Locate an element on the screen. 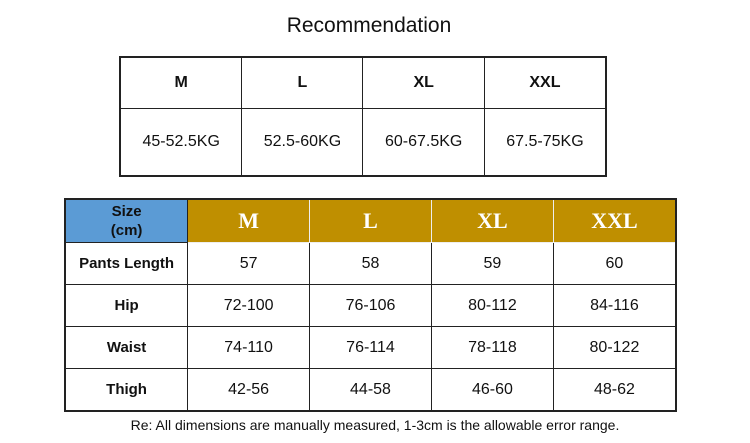  table-row: Thigh 42-56 44-58 46-60 48-62 is located at coordinates (370, 390).